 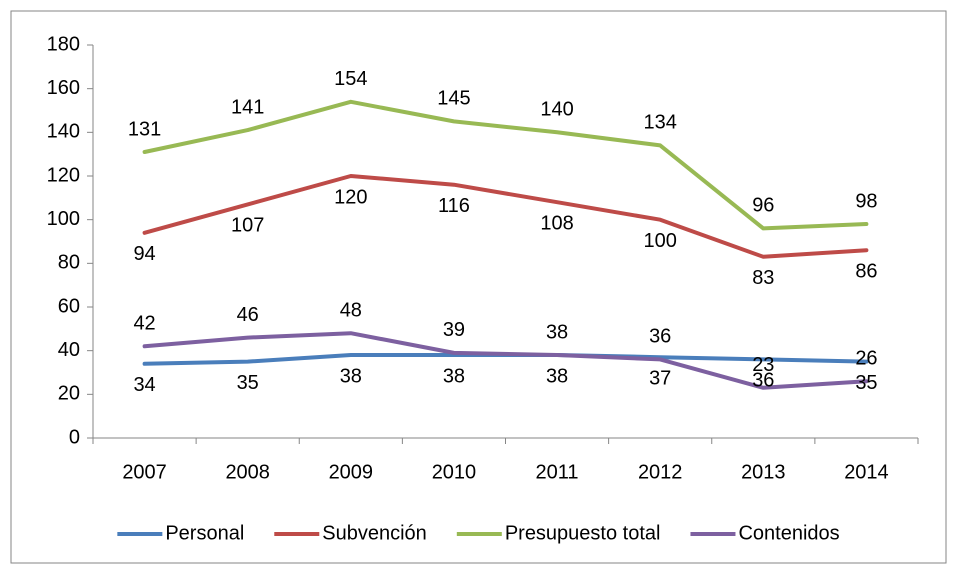 What do you see at coordinates (69, 306) in the screenshot?
I see `y-tick-label: 60` at bounding box center [69, 306].